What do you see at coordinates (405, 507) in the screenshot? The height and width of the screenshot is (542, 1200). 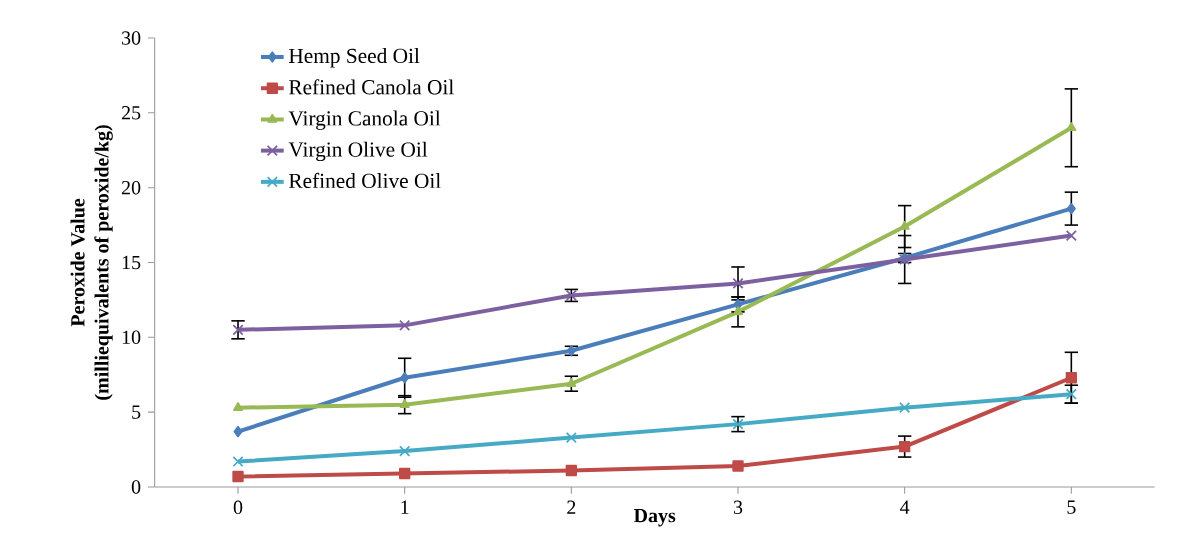 I see `x-tick-label: 1` at bounding box center [405, 507].